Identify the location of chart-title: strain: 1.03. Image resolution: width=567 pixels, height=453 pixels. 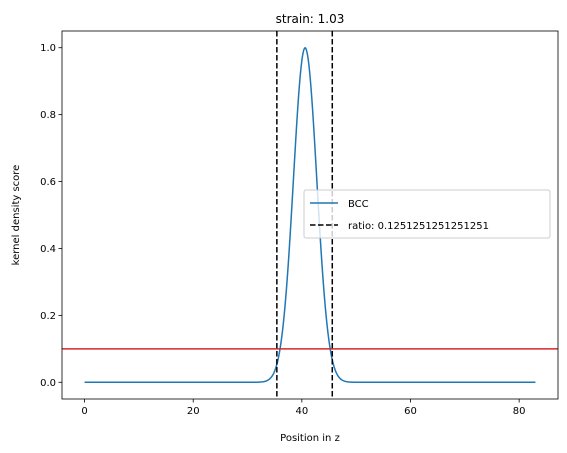
(310, 19).